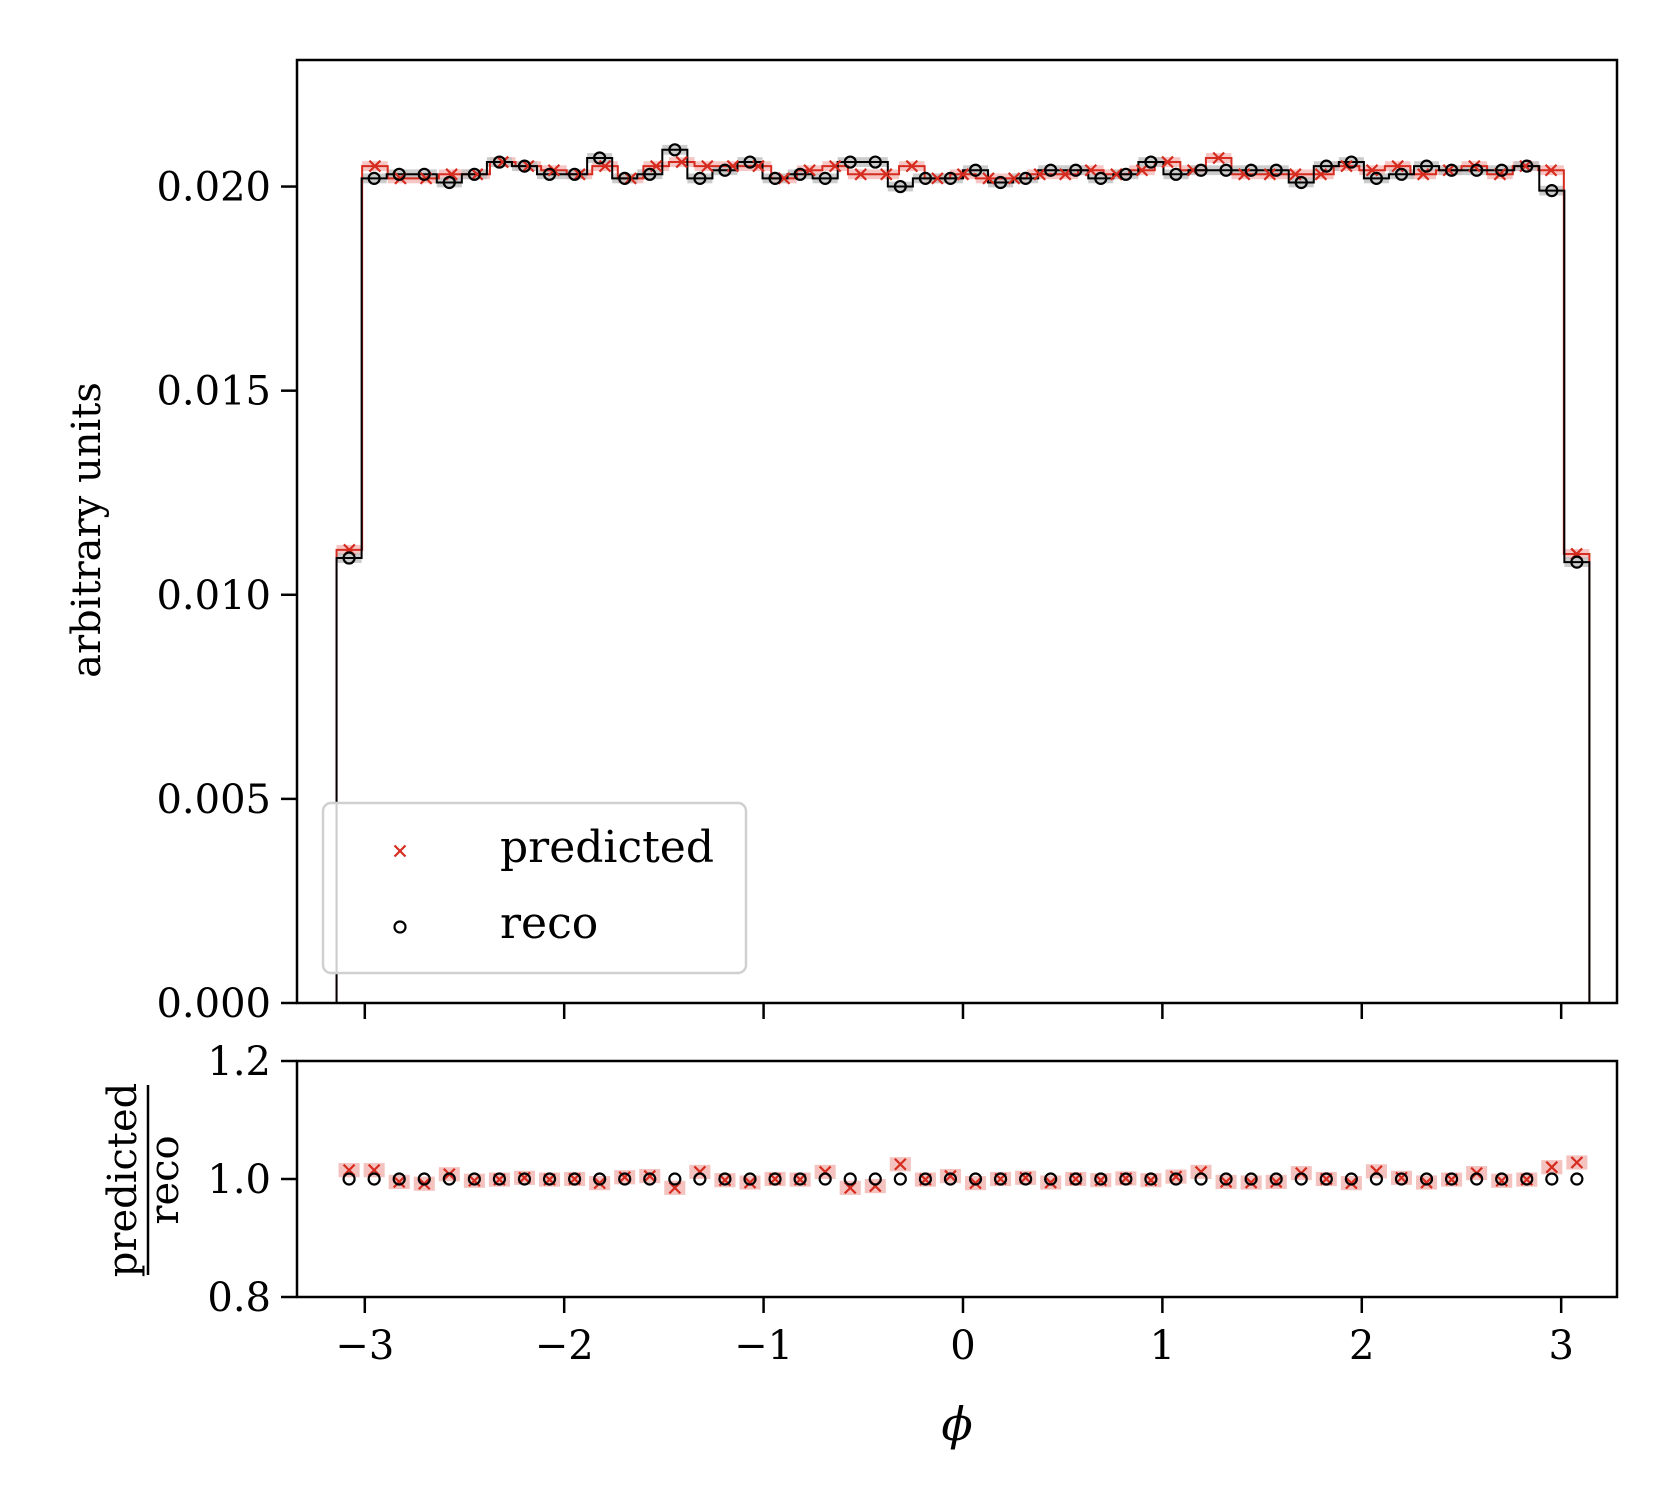  Describe the element at coordinates (549, 923) in the screenshot. I see `legend-reco-label: reco` at that location.